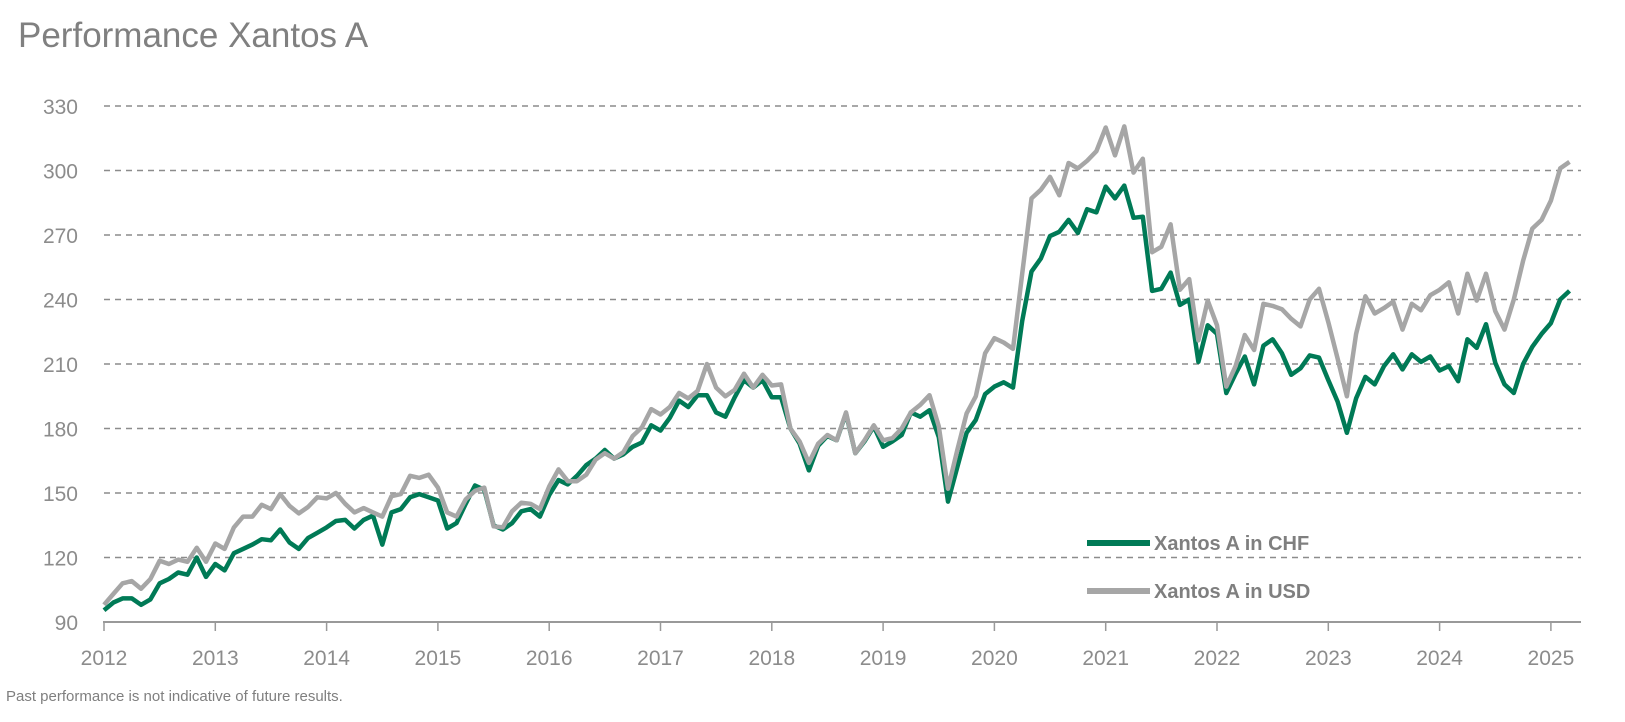 This screenshot has width=1625, height=722. What do you see at coordinates (60, 301) in the screenshot?
I see `y-tick-label: 240` at bounding box center [60, 301].